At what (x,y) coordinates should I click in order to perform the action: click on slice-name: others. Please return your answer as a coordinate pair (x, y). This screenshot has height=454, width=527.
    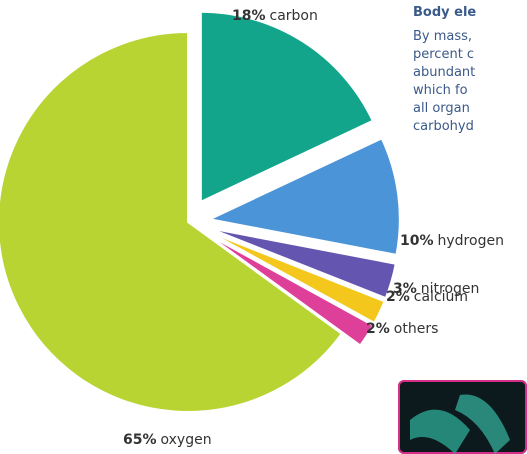
    Looking at the image, I should click on (416, 329).